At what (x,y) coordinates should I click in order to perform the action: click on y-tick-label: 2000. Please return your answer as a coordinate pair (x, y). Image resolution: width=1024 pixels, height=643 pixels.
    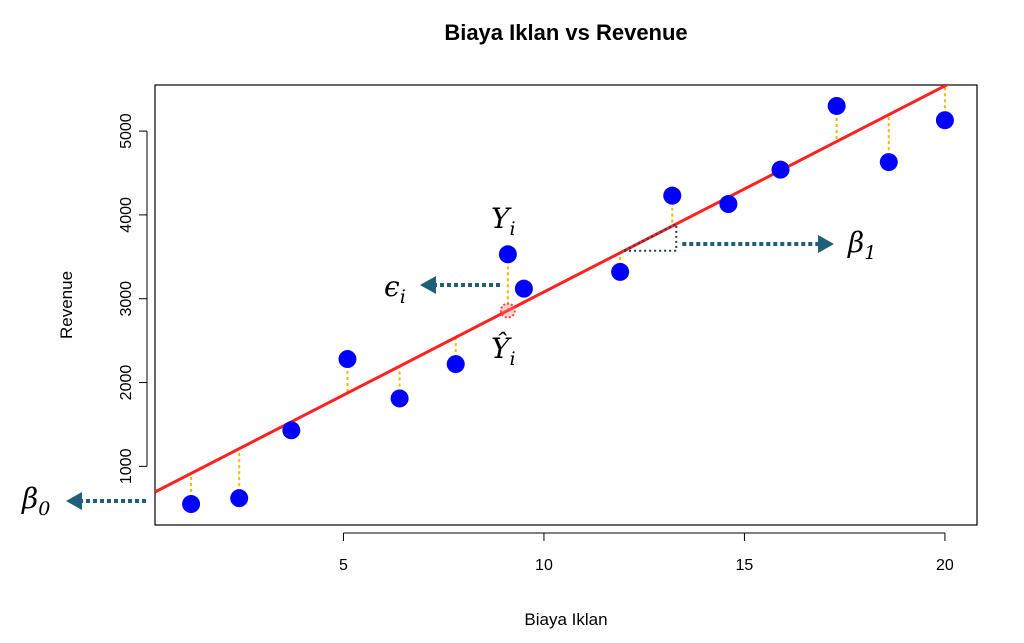
    Looking at the image, I should click on (126, 383).